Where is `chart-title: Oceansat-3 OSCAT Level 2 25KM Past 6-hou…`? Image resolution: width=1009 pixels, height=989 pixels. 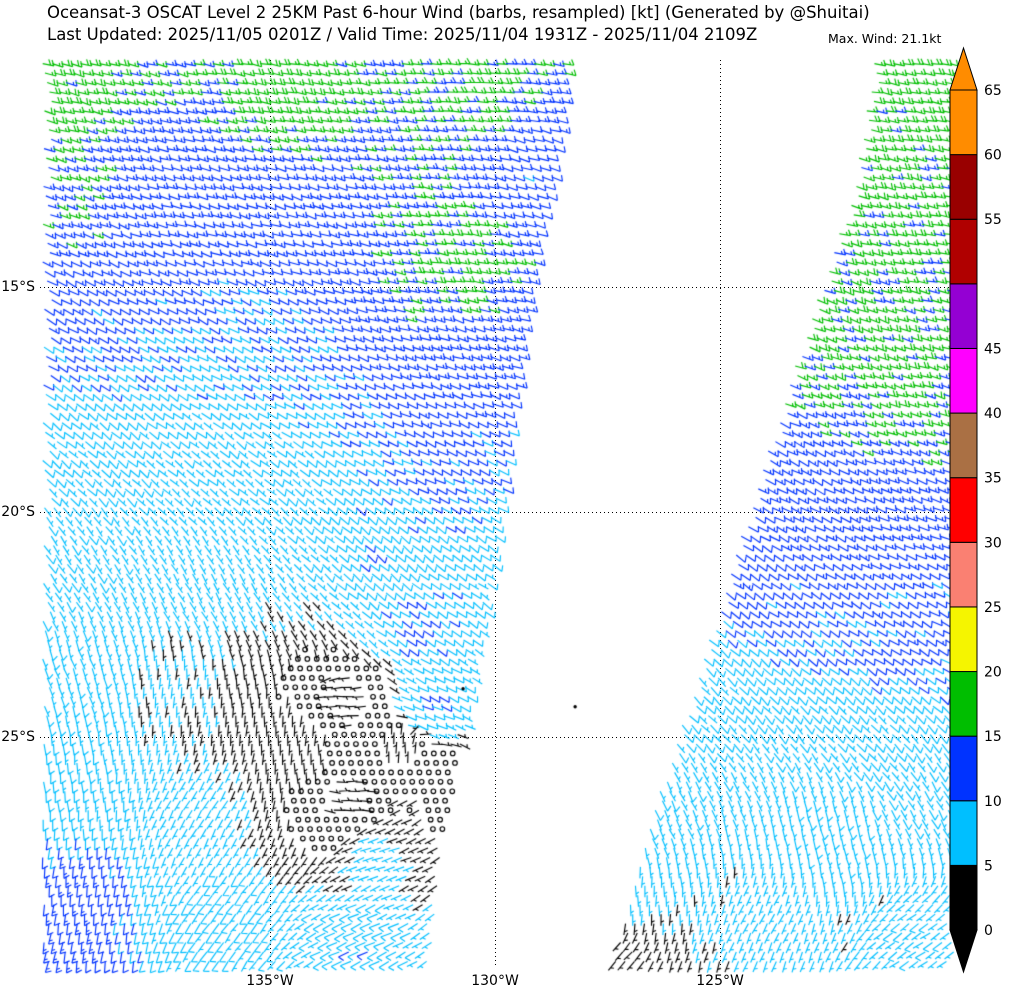
chart-title: Oceansat-3 OSCAT Level 2 25KM Past 6-hou… is located at coordinates (458, 12).